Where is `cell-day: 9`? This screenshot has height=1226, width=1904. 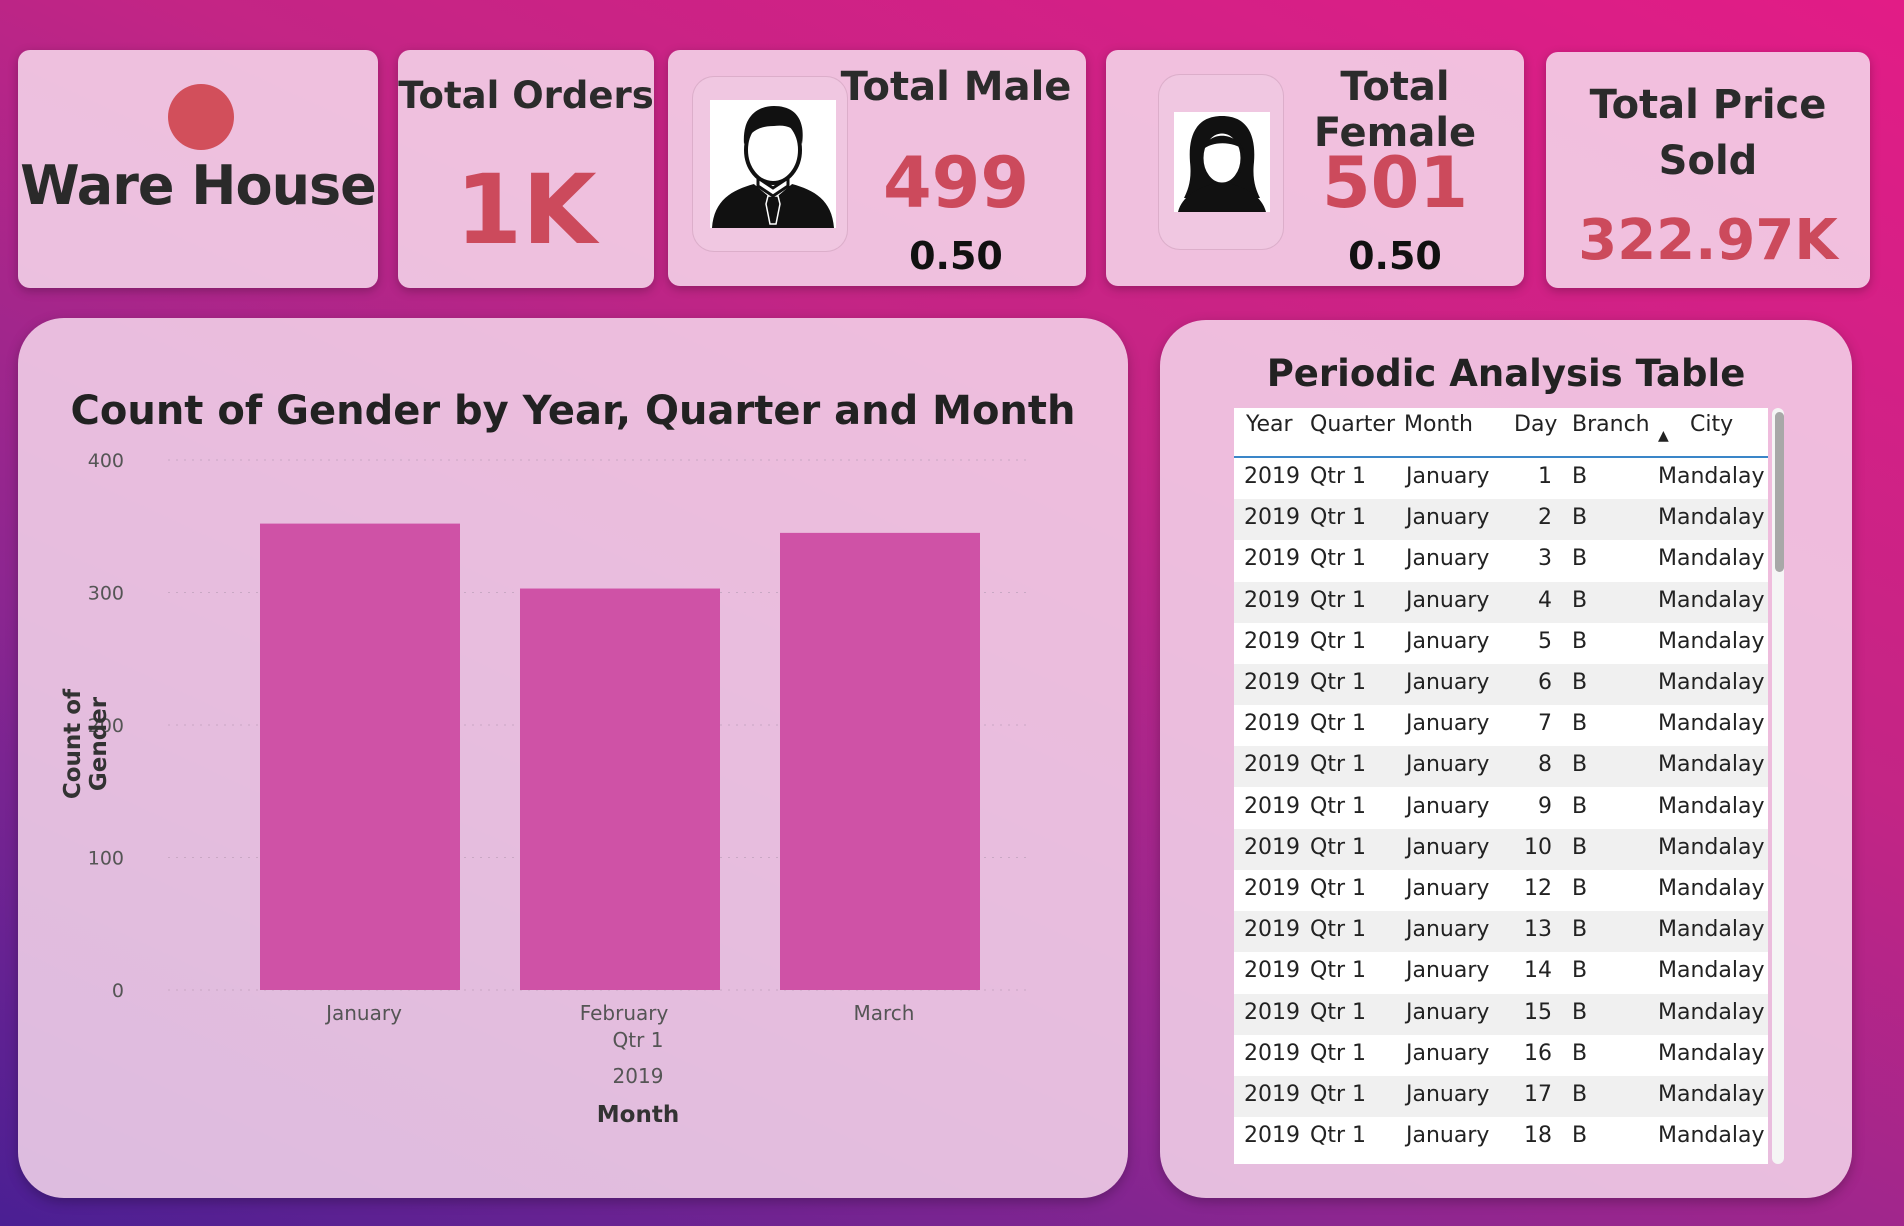 cell-day: 9 is located at coordinates (1545, 806).